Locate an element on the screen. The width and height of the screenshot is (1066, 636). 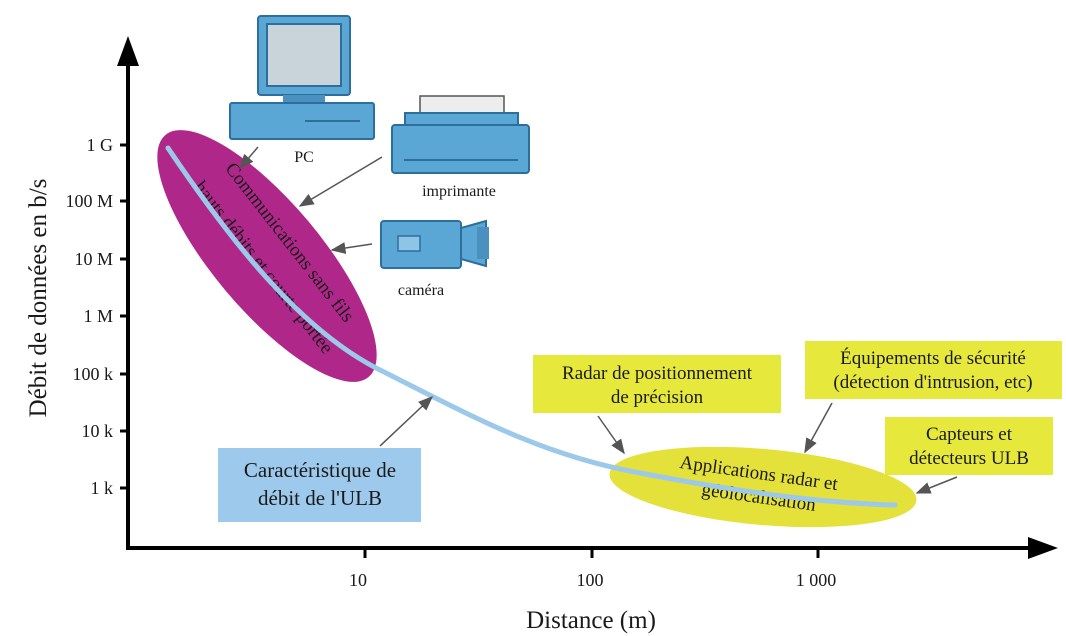
callout-security-line1: Équipements de sécurité is located at coordinates (933, 358).